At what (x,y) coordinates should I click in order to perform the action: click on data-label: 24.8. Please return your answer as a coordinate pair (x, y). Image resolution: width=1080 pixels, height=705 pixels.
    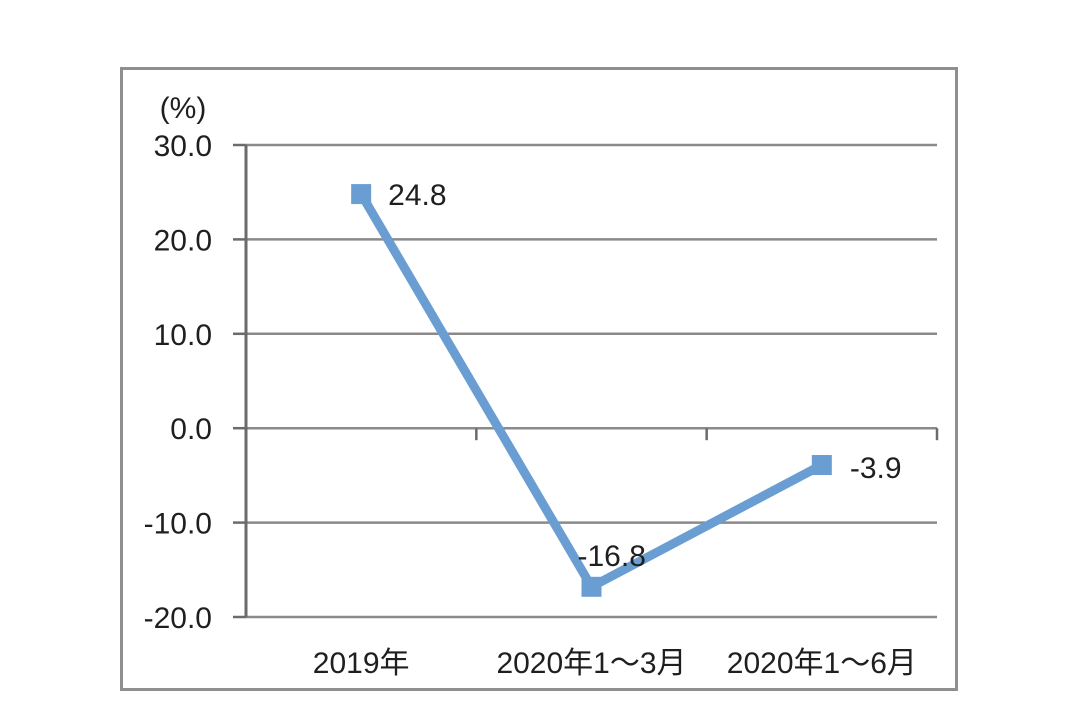
    Looking at the image, I should click on (417, 195).